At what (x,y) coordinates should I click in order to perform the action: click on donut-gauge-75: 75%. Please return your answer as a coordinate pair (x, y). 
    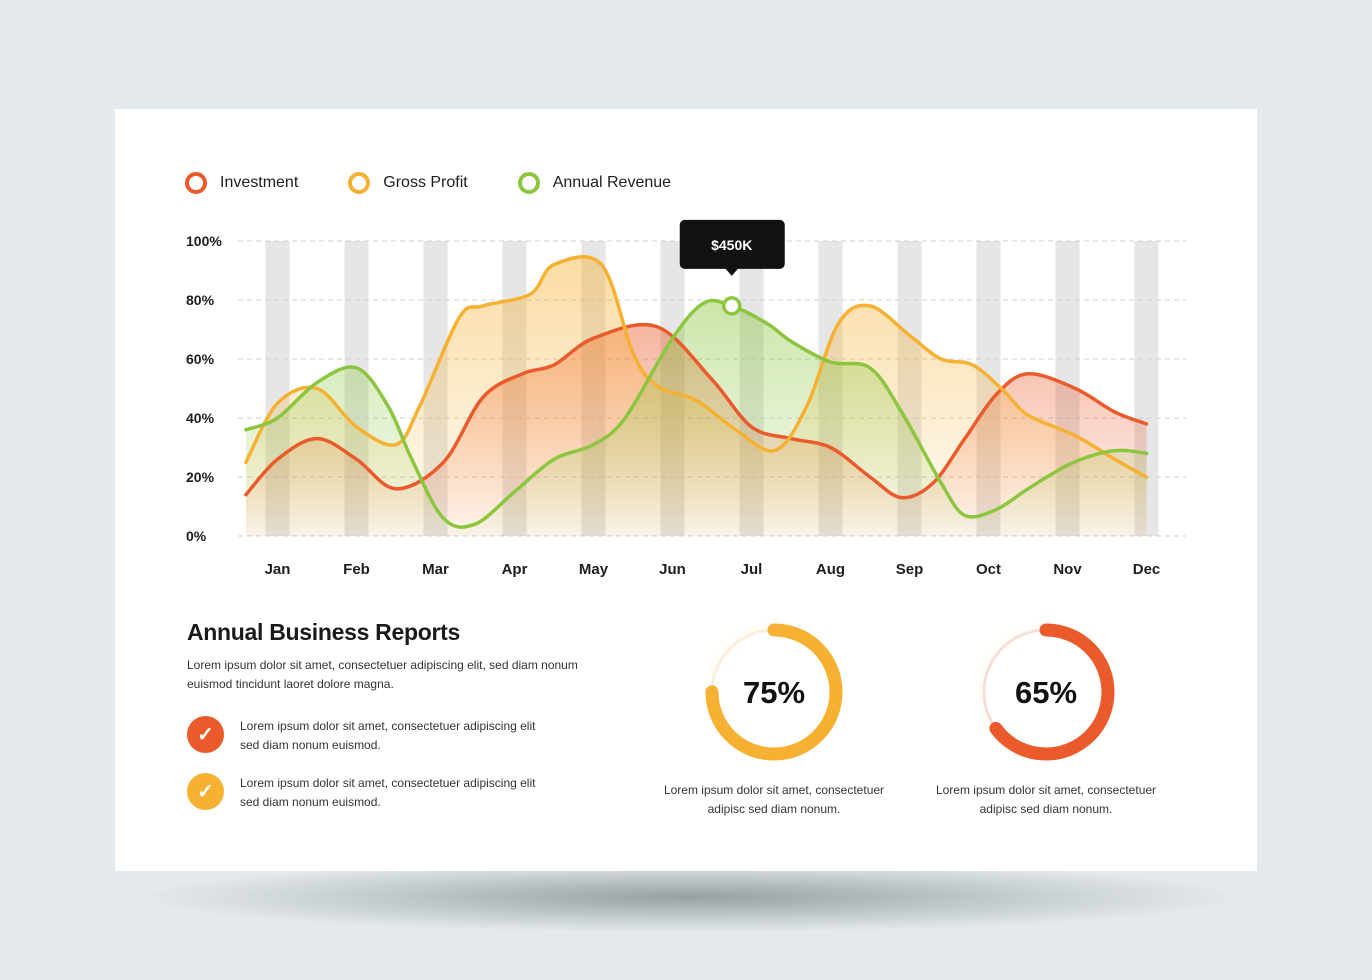
    Looking at the image, I should click on (774, 692).